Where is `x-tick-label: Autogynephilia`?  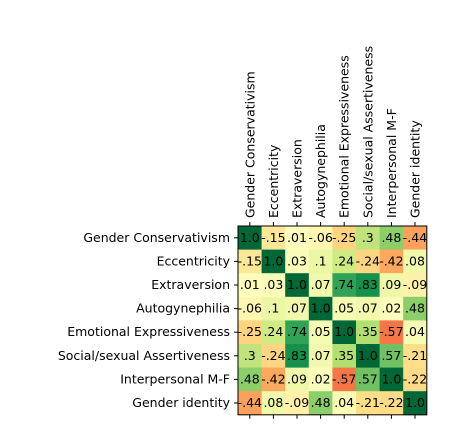 x-tick-label: Autogynephilia is located at coordinates (320, 171).